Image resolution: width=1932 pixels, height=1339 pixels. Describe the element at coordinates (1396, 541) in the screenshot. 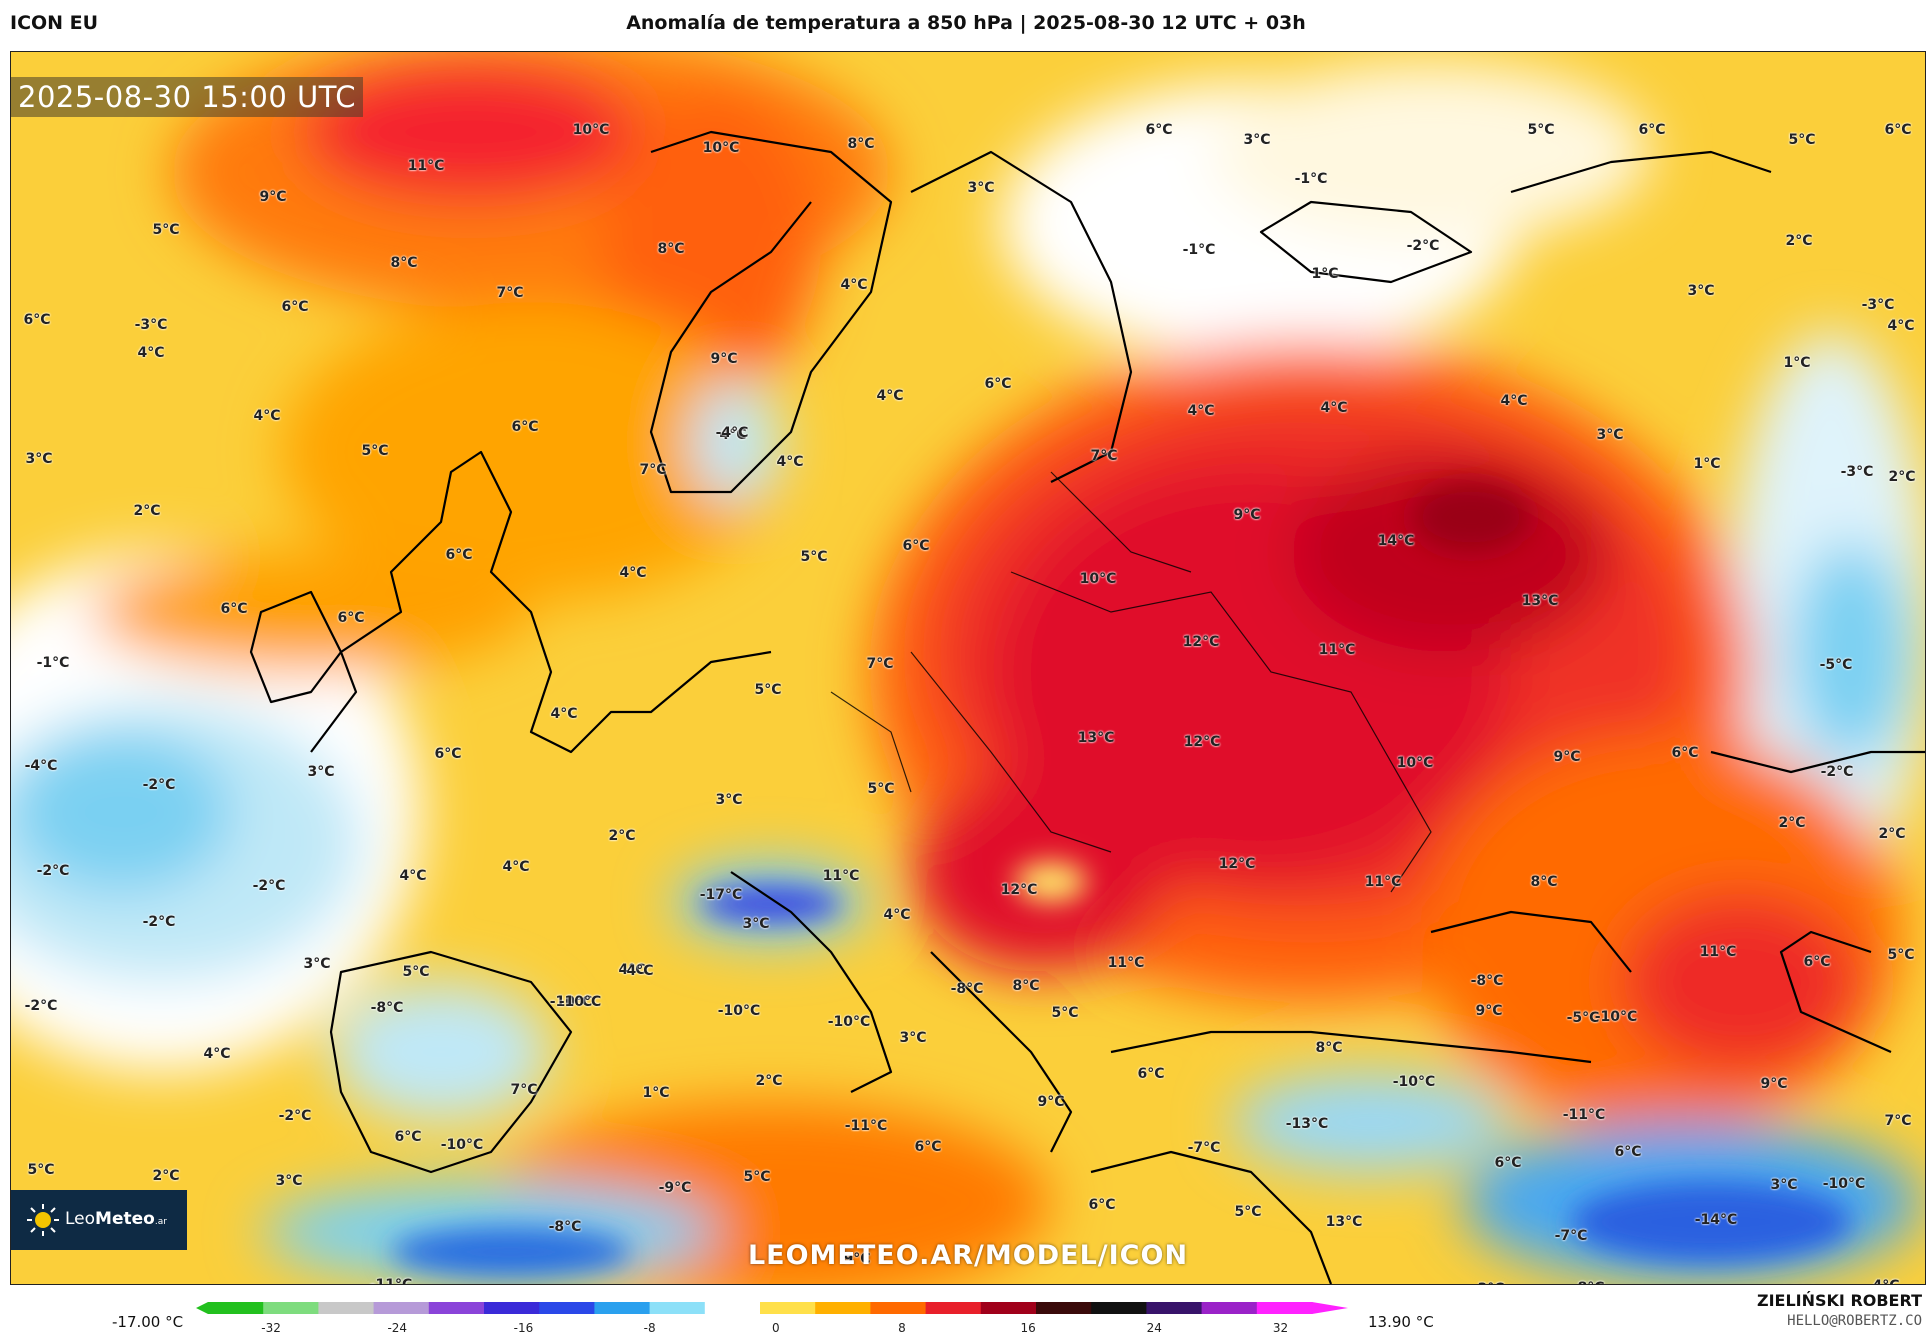

I see `temperature-label: 14°C` at that location.